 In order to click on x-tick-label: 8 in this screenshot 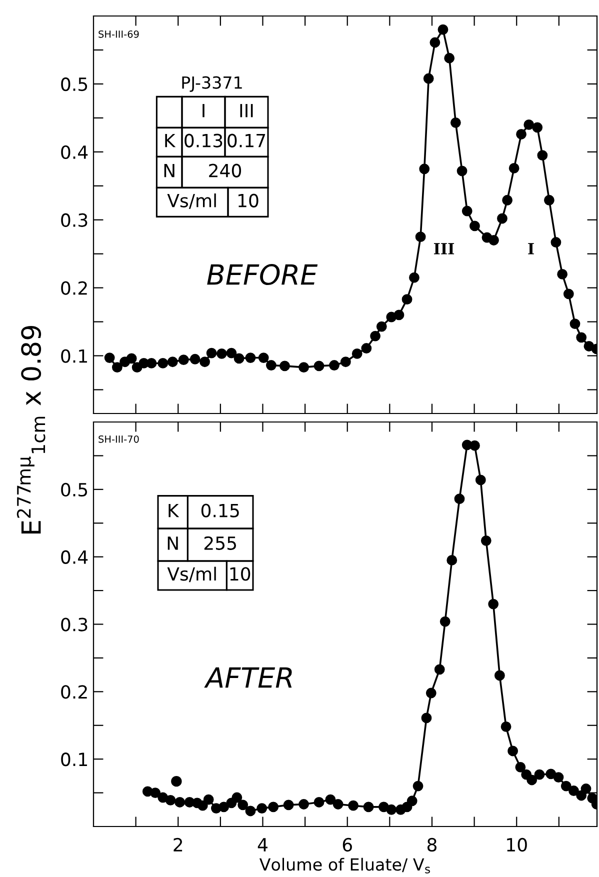, I will do `click(431, 845)`.